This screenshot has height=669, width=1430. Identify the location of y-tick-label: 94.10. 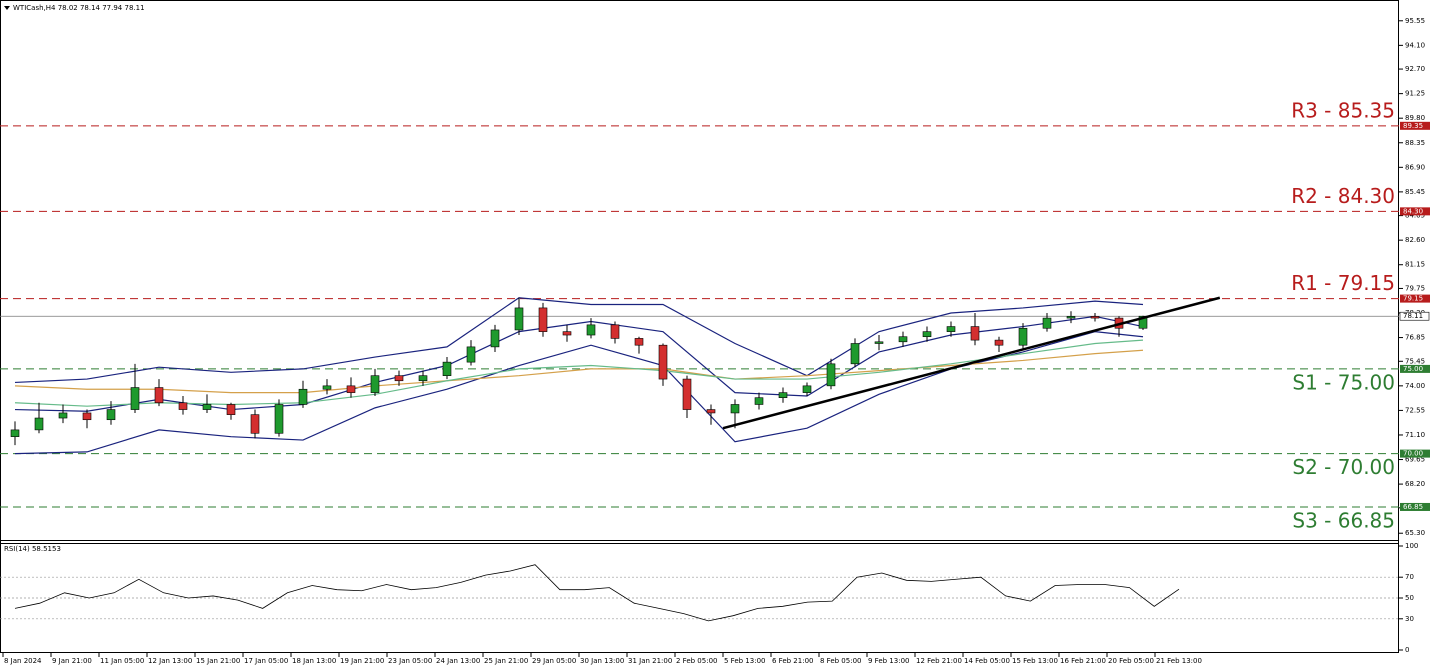
(1415, 45).